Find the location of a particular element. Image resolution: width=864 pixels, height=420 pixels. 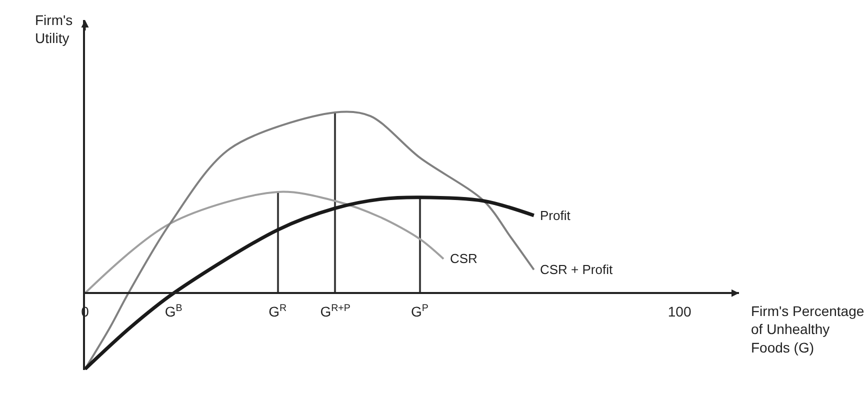

series-label: CSR + Profit is located at coordinates (576, 269).